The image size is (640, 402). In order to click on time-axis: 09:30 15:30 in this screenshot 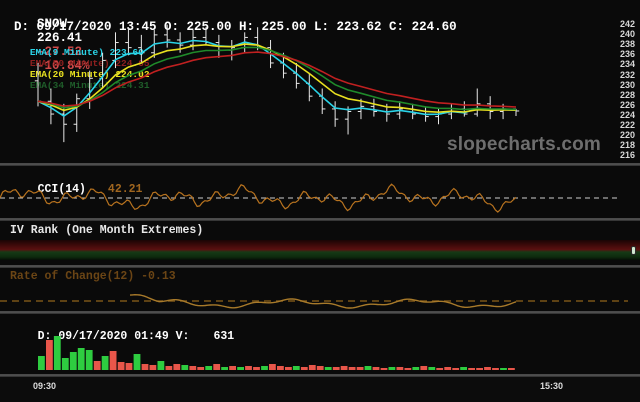, I will do `click(320, 389)`.